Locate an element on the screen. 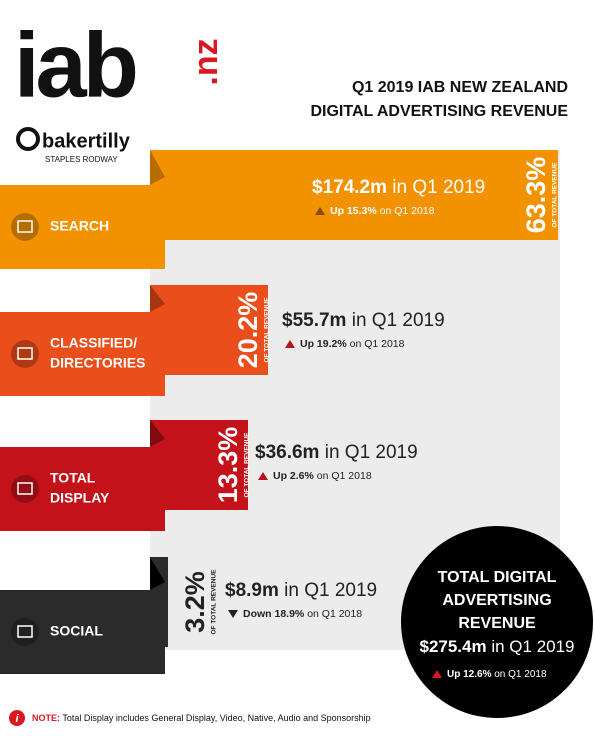  logo-suffix: .nz is located at coordinates (206, 61).